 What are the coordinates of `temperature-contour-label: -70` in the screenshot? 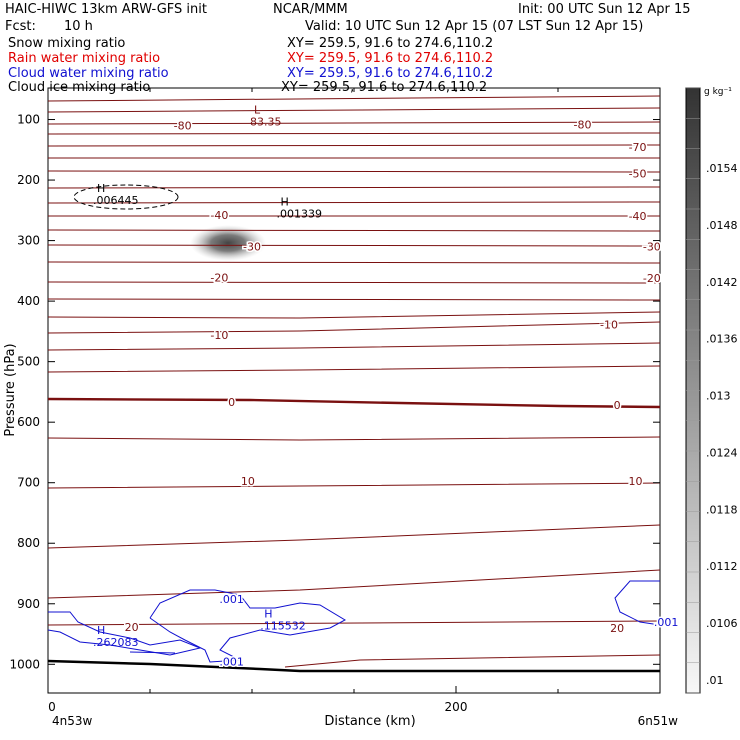 It's located at (638, 147).